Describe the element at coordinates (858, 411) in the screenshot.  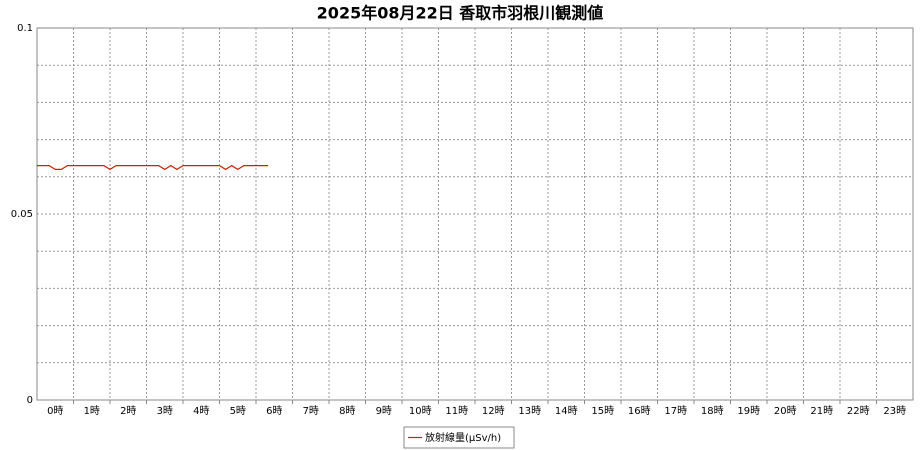
I see `x-tick-label: 22時` at that location.